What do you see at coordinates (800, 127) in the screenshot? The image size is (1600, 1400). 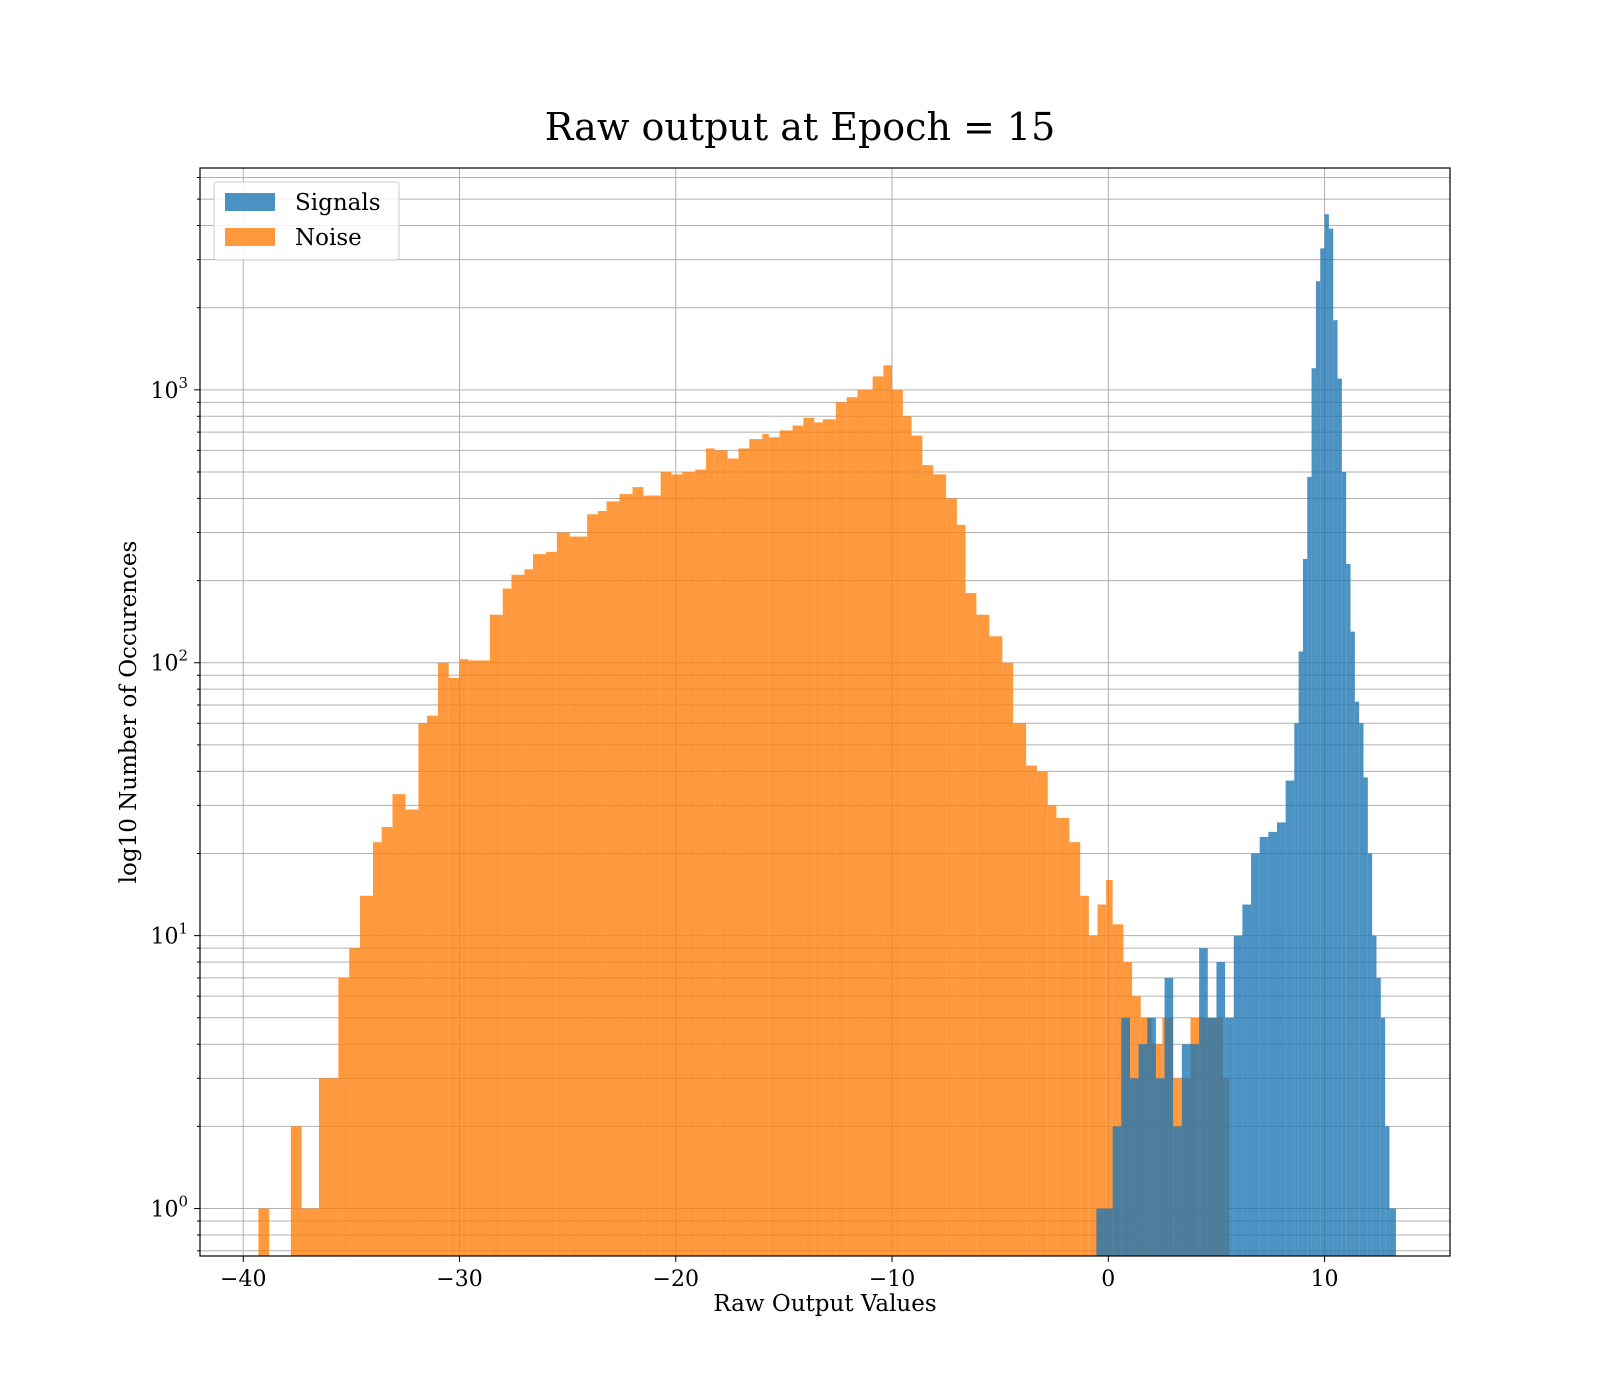 I see `chart-title: Raw output at Epoch = 15` at bounding box center [800, 127].